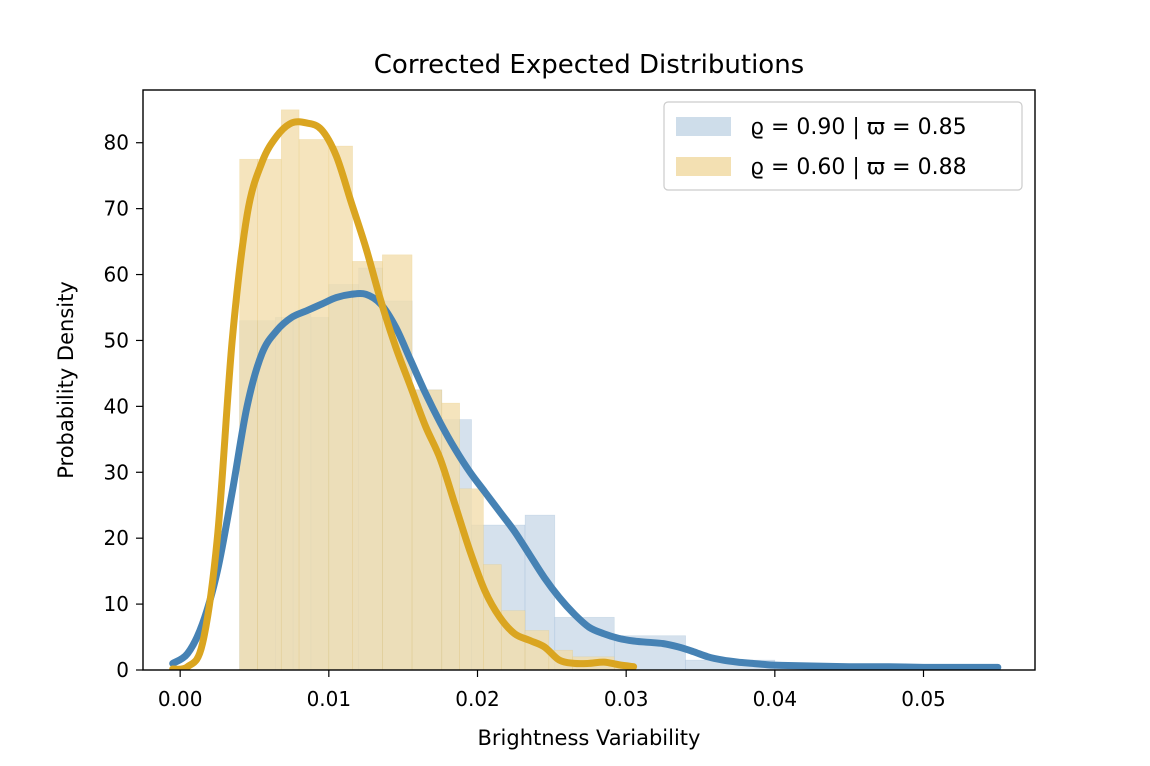 The image size is (1150, 766). Describe the element at coordinates (589, 65) in the screenshot. I see `chart-title: Corrected Expected Distributions` at that location.